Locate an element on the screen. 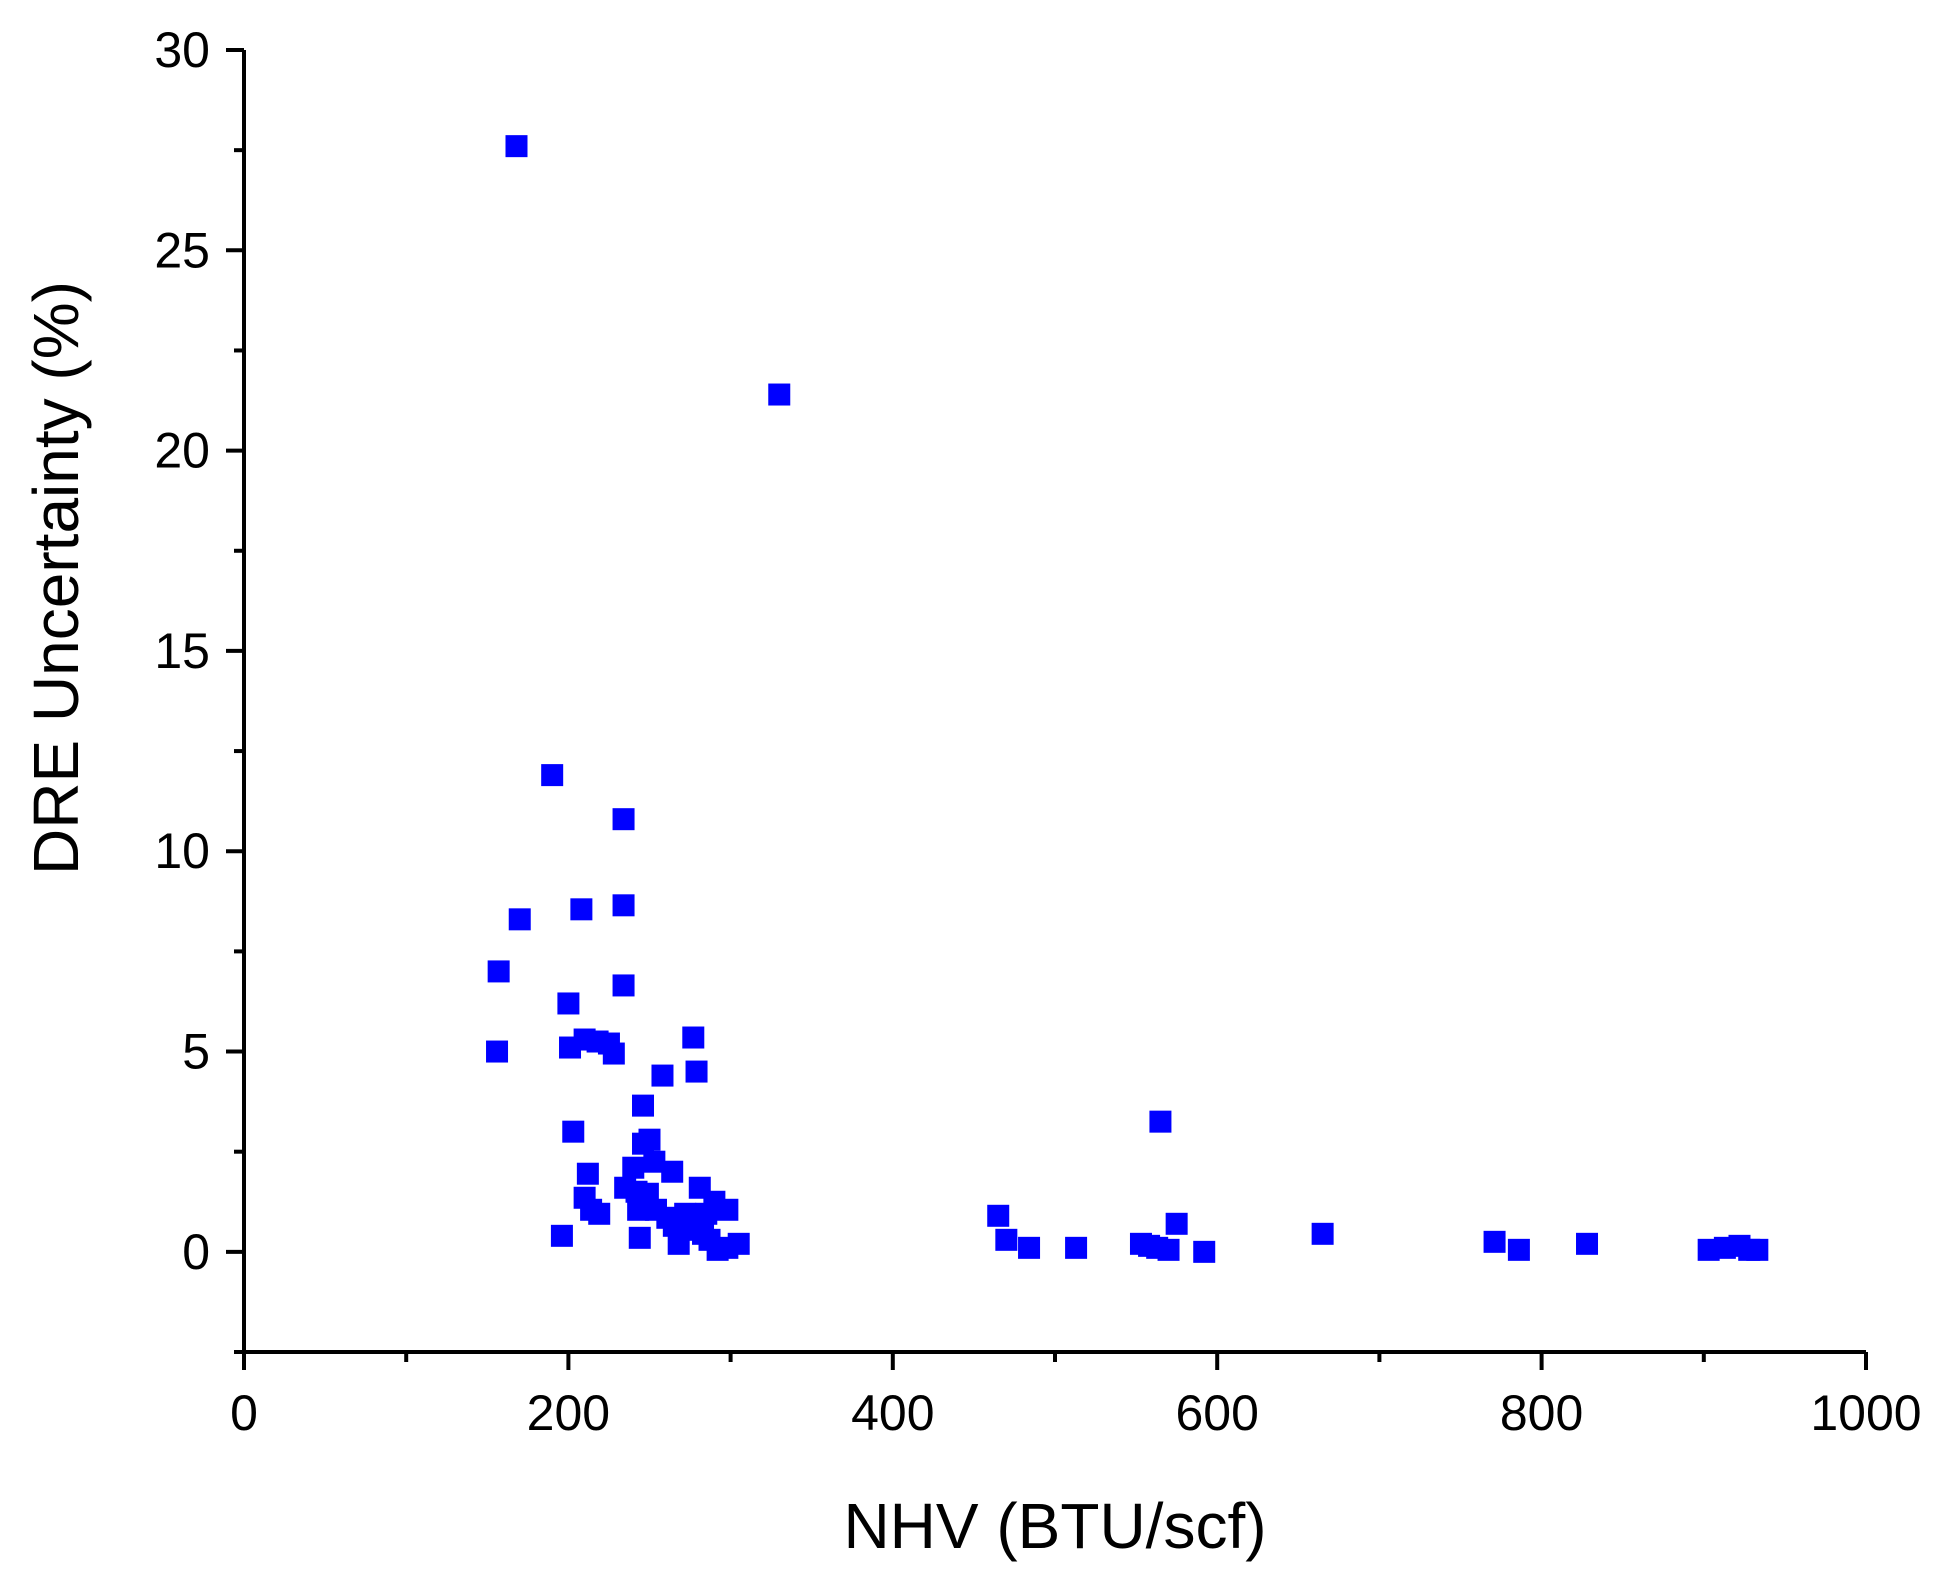 The width and height of the screenshot is (1945, 1586). y-tick-label: 25 is located at coordinates (182, 250).